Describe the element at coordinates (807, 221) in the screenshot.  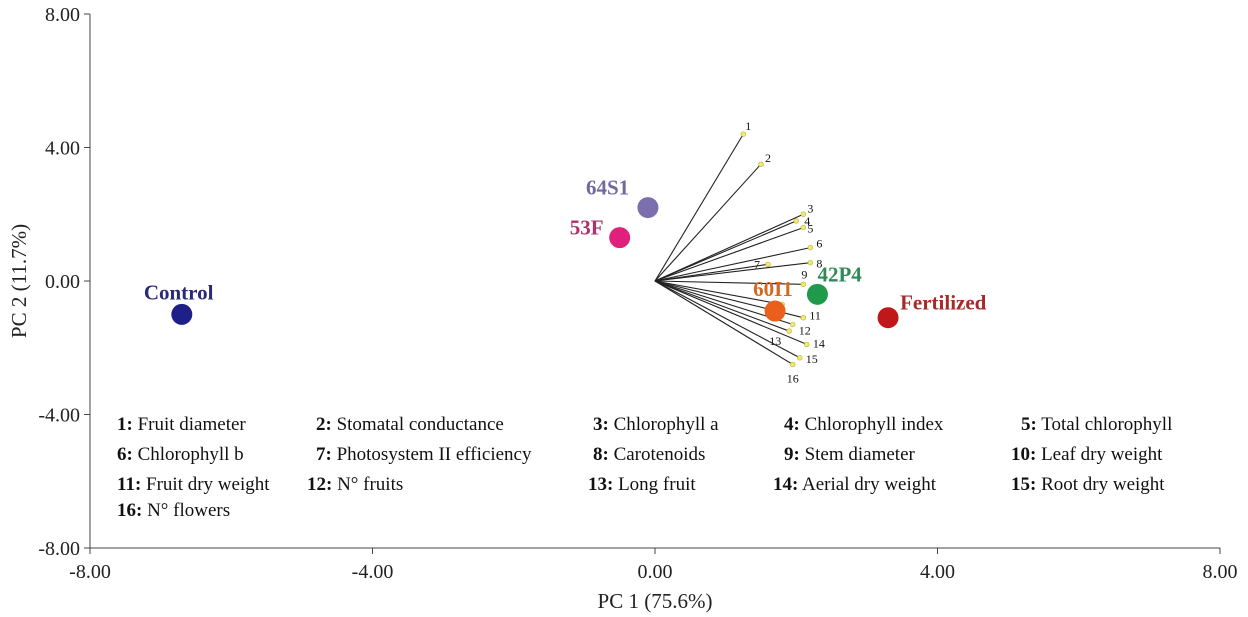
I see `vector-label: 4` at that location.